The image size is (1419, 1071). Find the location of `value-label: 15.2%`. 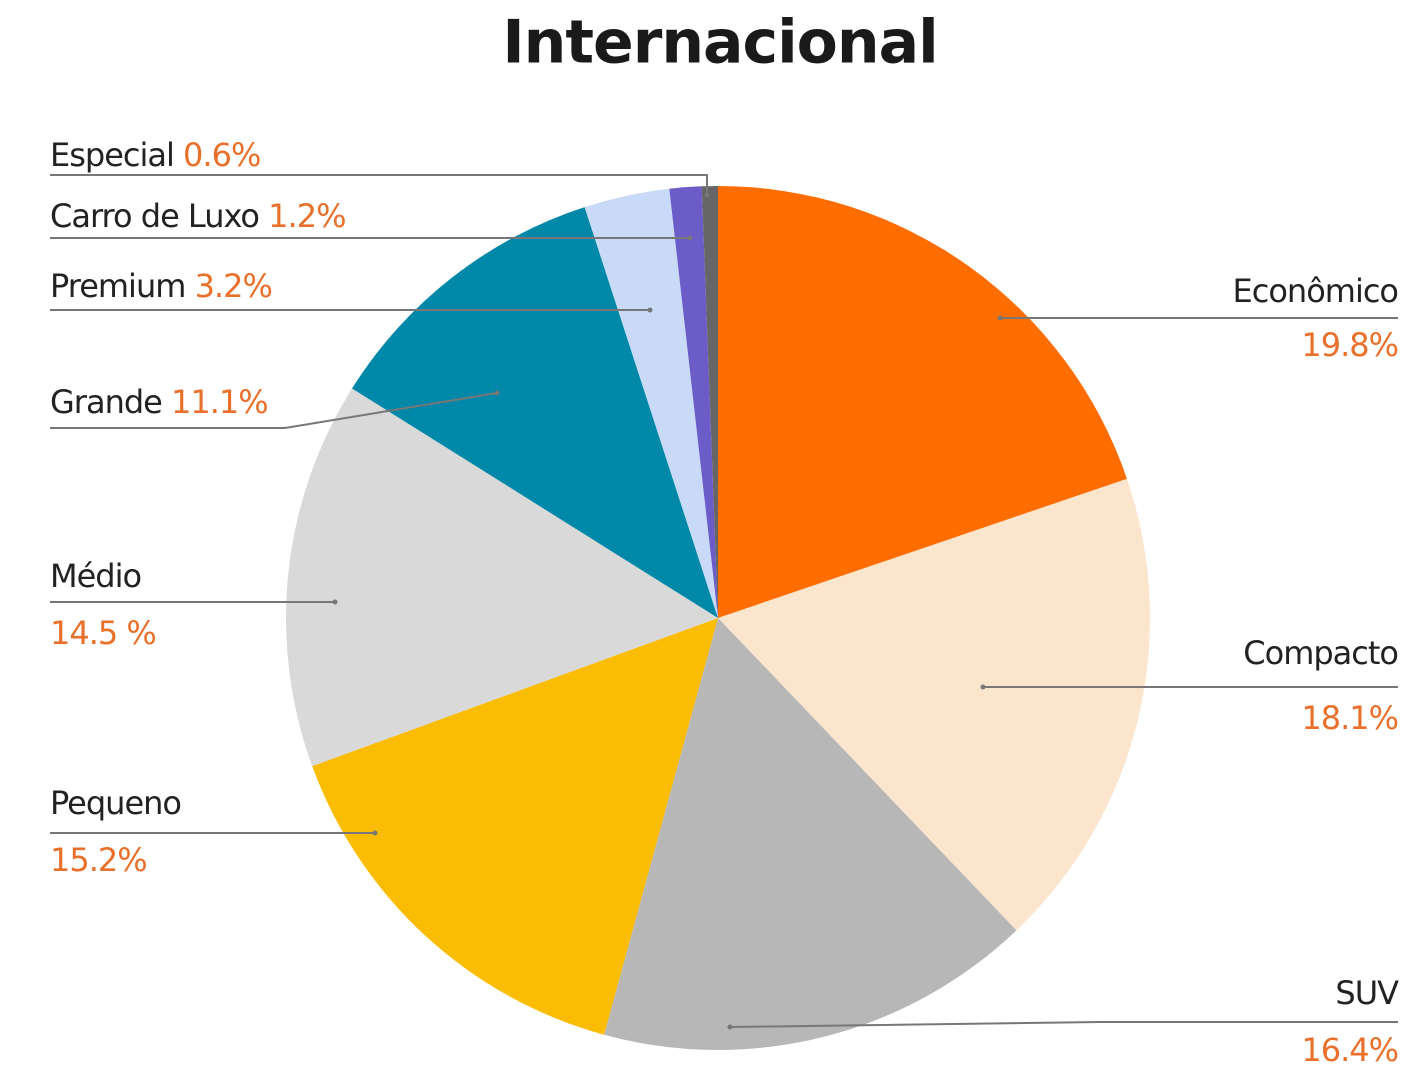

value-label: 15.2% is located at coordinates (98, 860).